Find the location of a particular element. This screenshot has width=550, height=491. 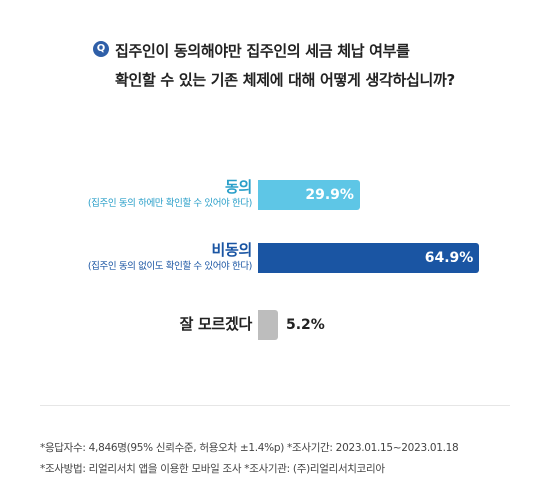

question-line-2: 확인할 수 있는 기존 체제에 대해 어떻게 생각하십니까? is located at coordinates (285, 80).